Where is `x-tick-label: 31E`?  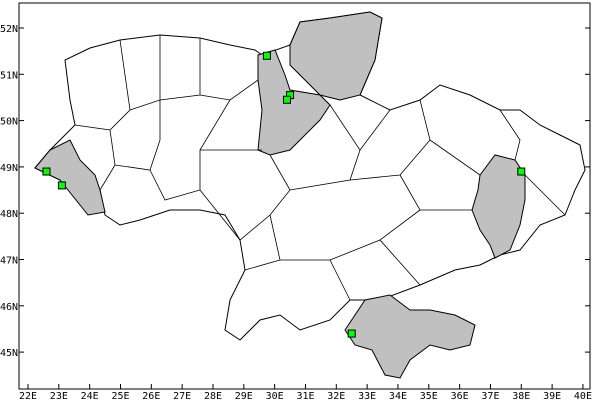
x-tick-label: 31E is located at coordinates (305, 395).